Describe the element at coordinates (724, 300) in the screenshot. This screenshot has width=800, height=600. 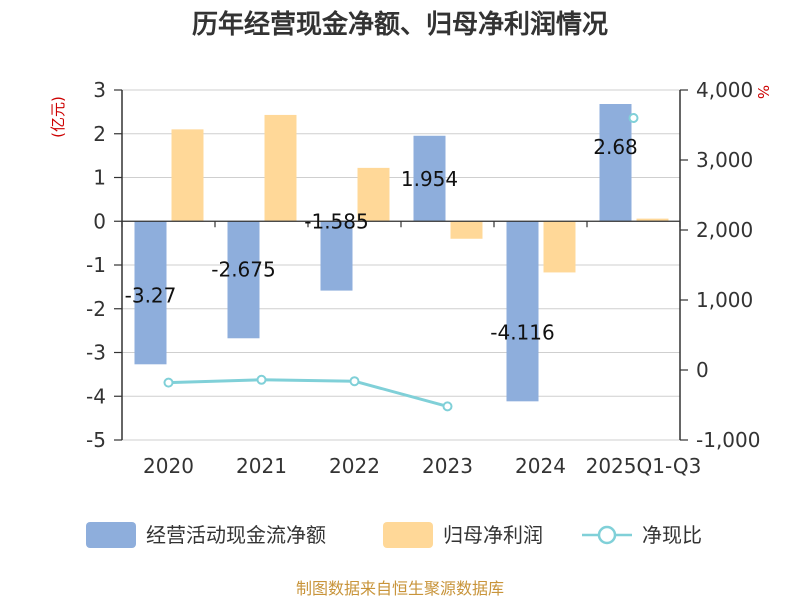
I see `y-right-tick: 1,000` at that location.